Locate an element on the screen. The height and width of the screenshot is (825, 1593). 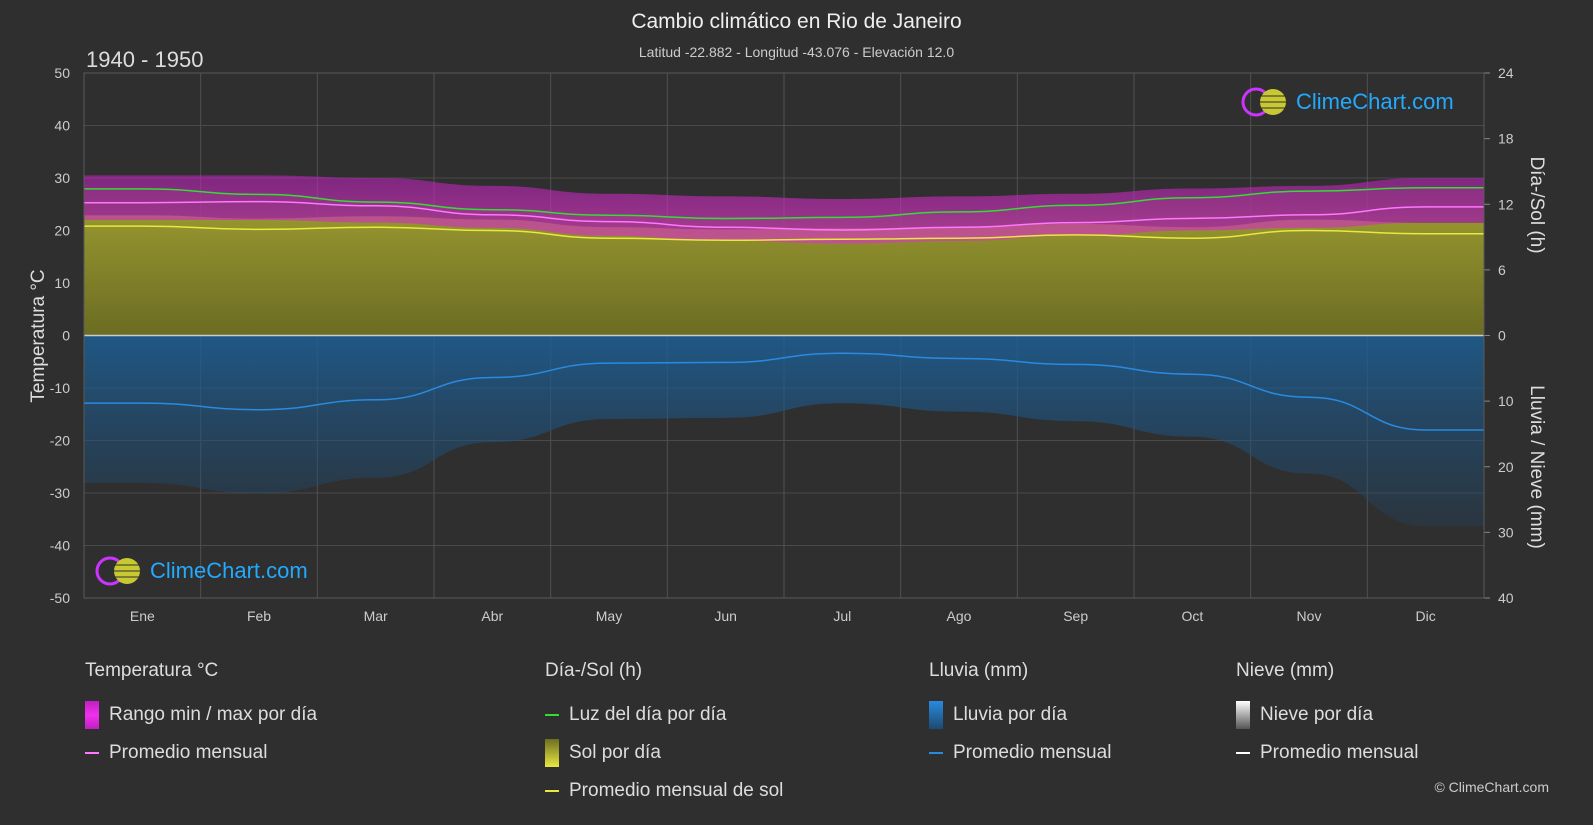
left-tick-label: 30 is located at coordinates (62, 178).